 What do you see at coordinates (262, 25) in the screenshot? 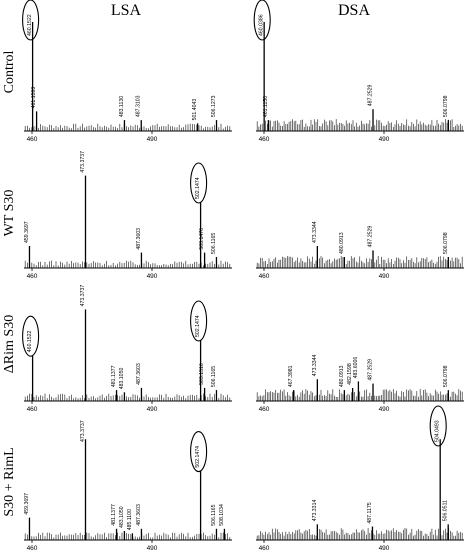
I see `peak-label: 460.0386` at bounding box center [262, 25].